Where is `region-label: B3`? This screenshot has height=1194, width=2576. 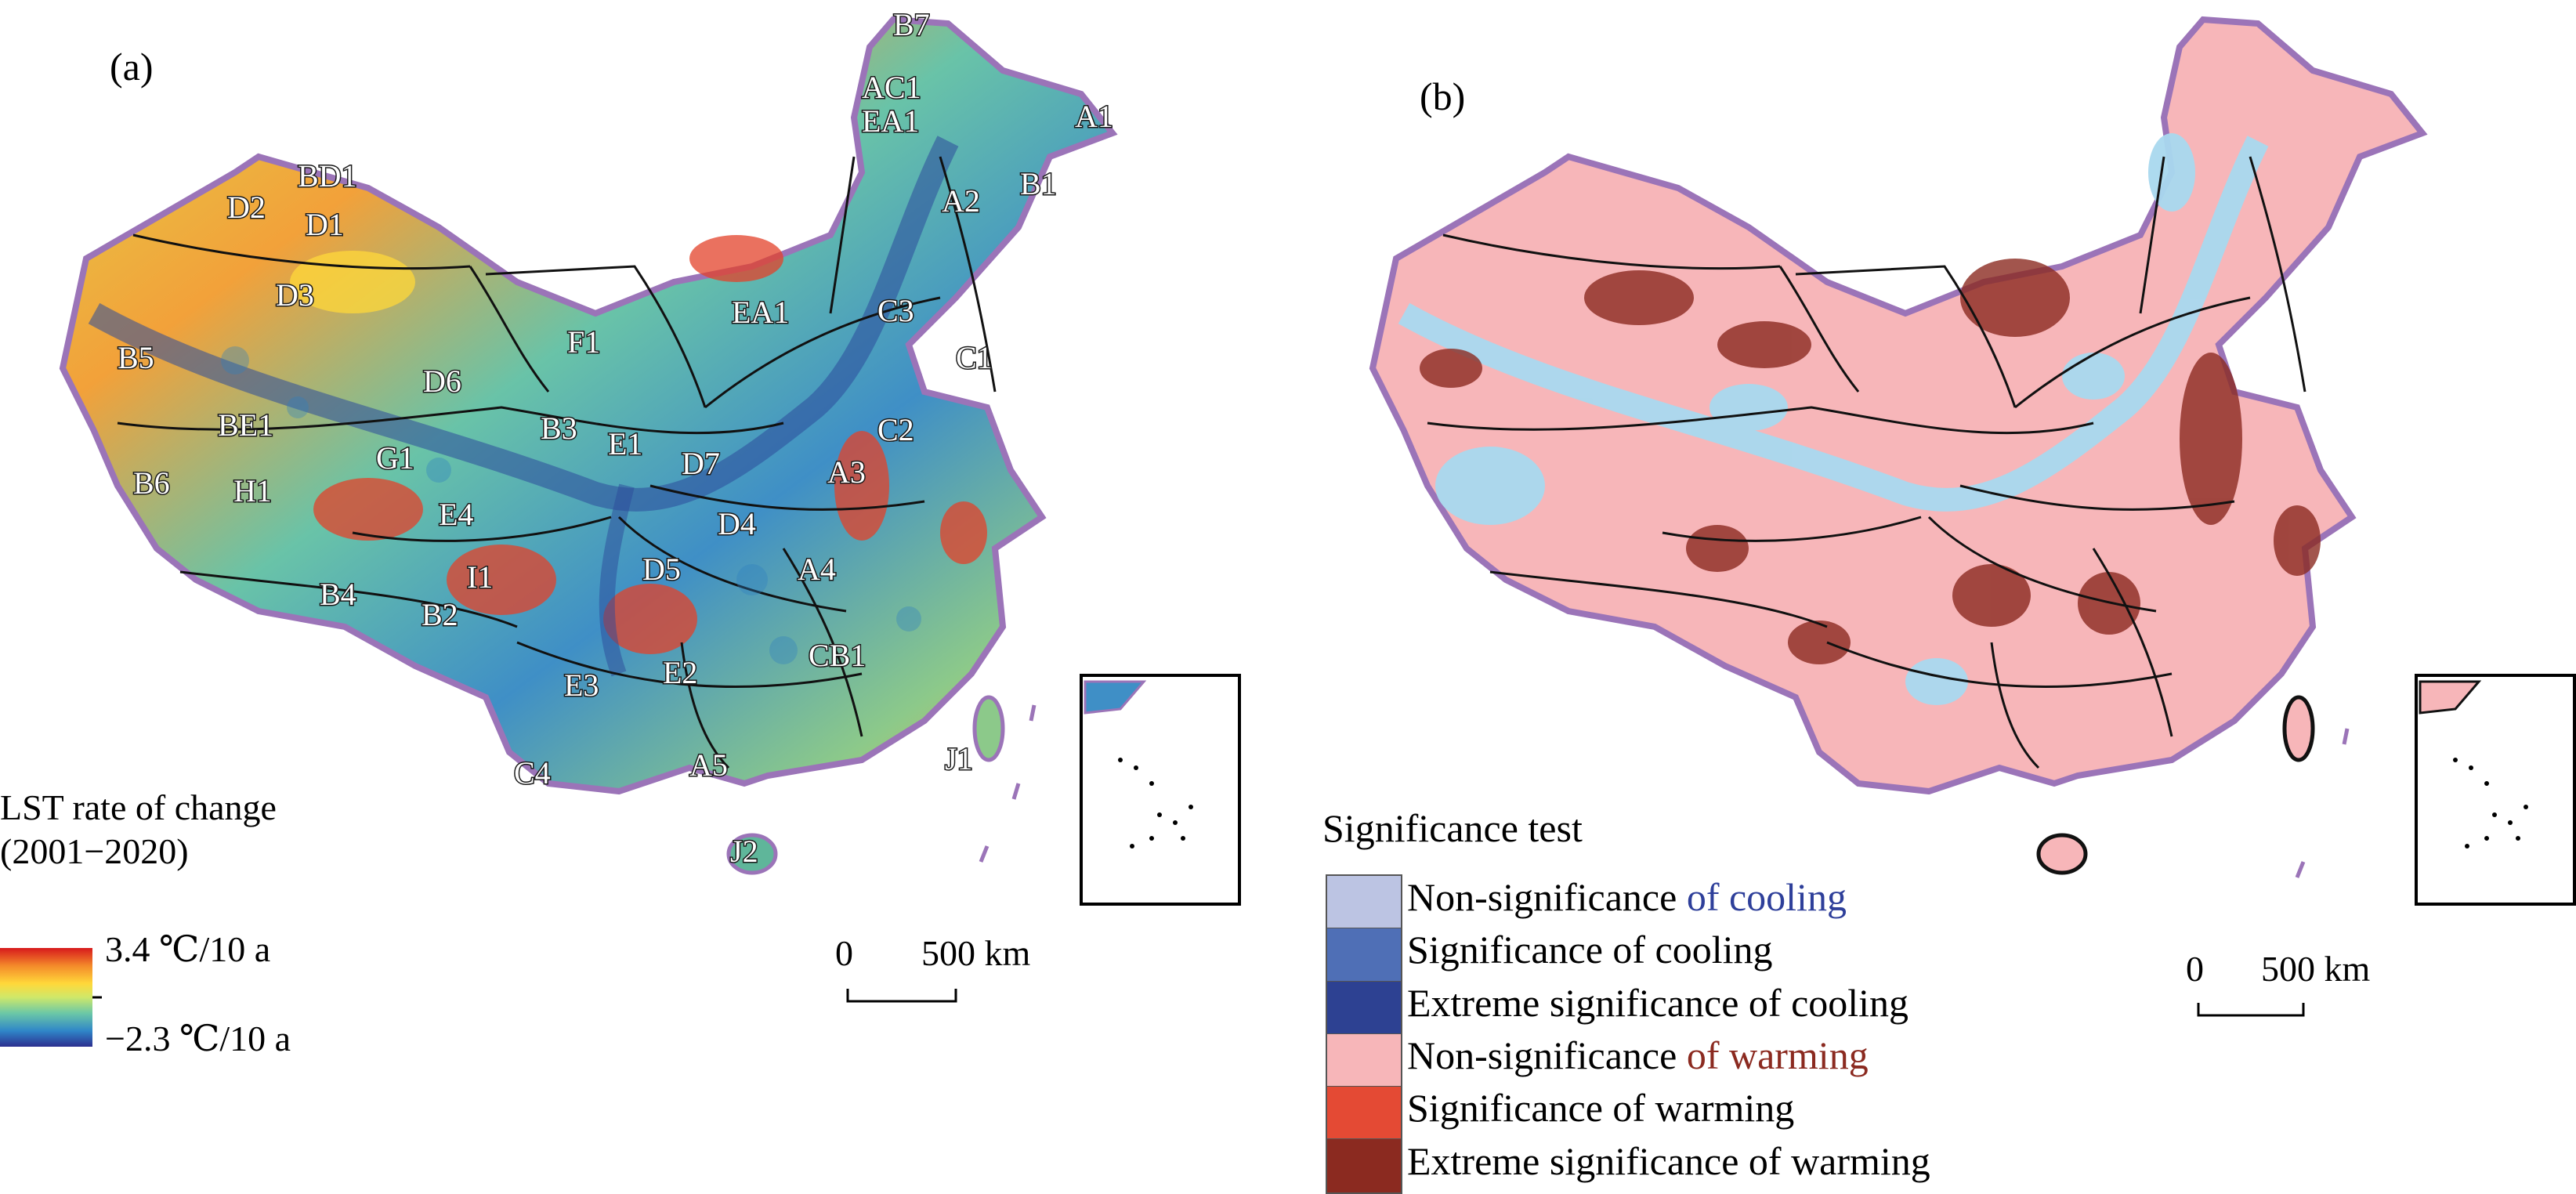 region-label: B3 is located at coordinates (559, 428).